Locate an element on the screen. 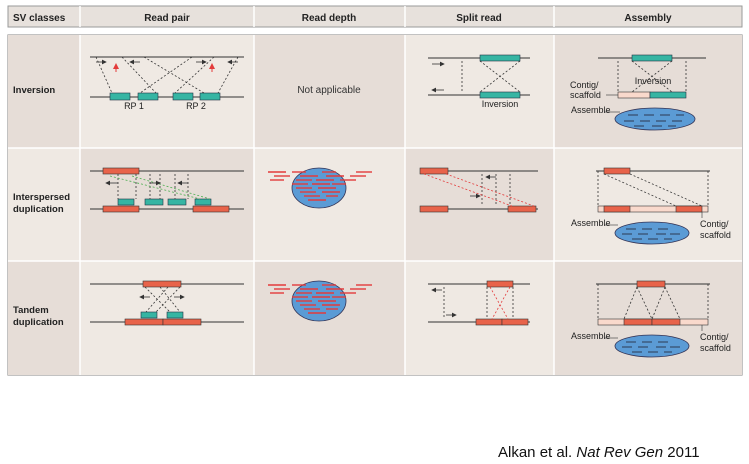 The image size is (749, 464). row-label-interspersed: Interspersed is located at coordinates (41, 197).